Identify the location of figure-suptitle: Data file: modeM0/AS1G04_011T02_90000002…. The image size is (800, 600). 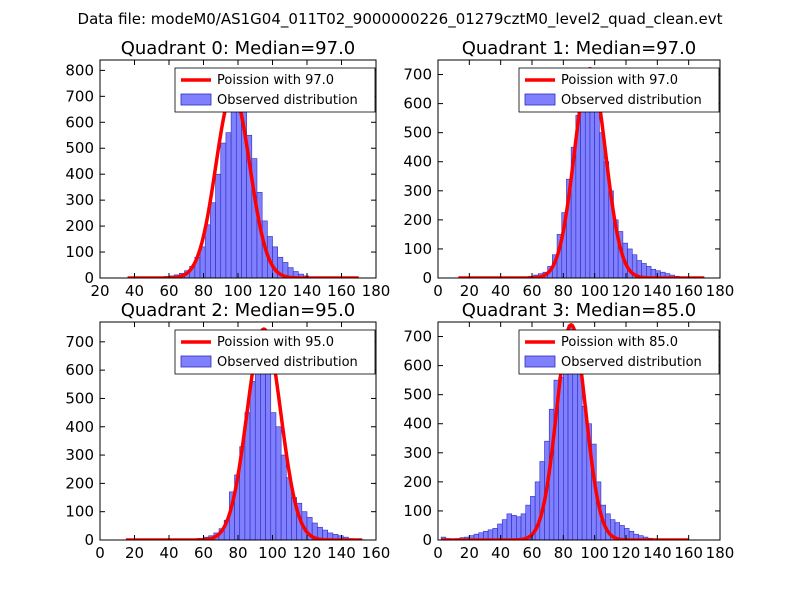
(400, 19).